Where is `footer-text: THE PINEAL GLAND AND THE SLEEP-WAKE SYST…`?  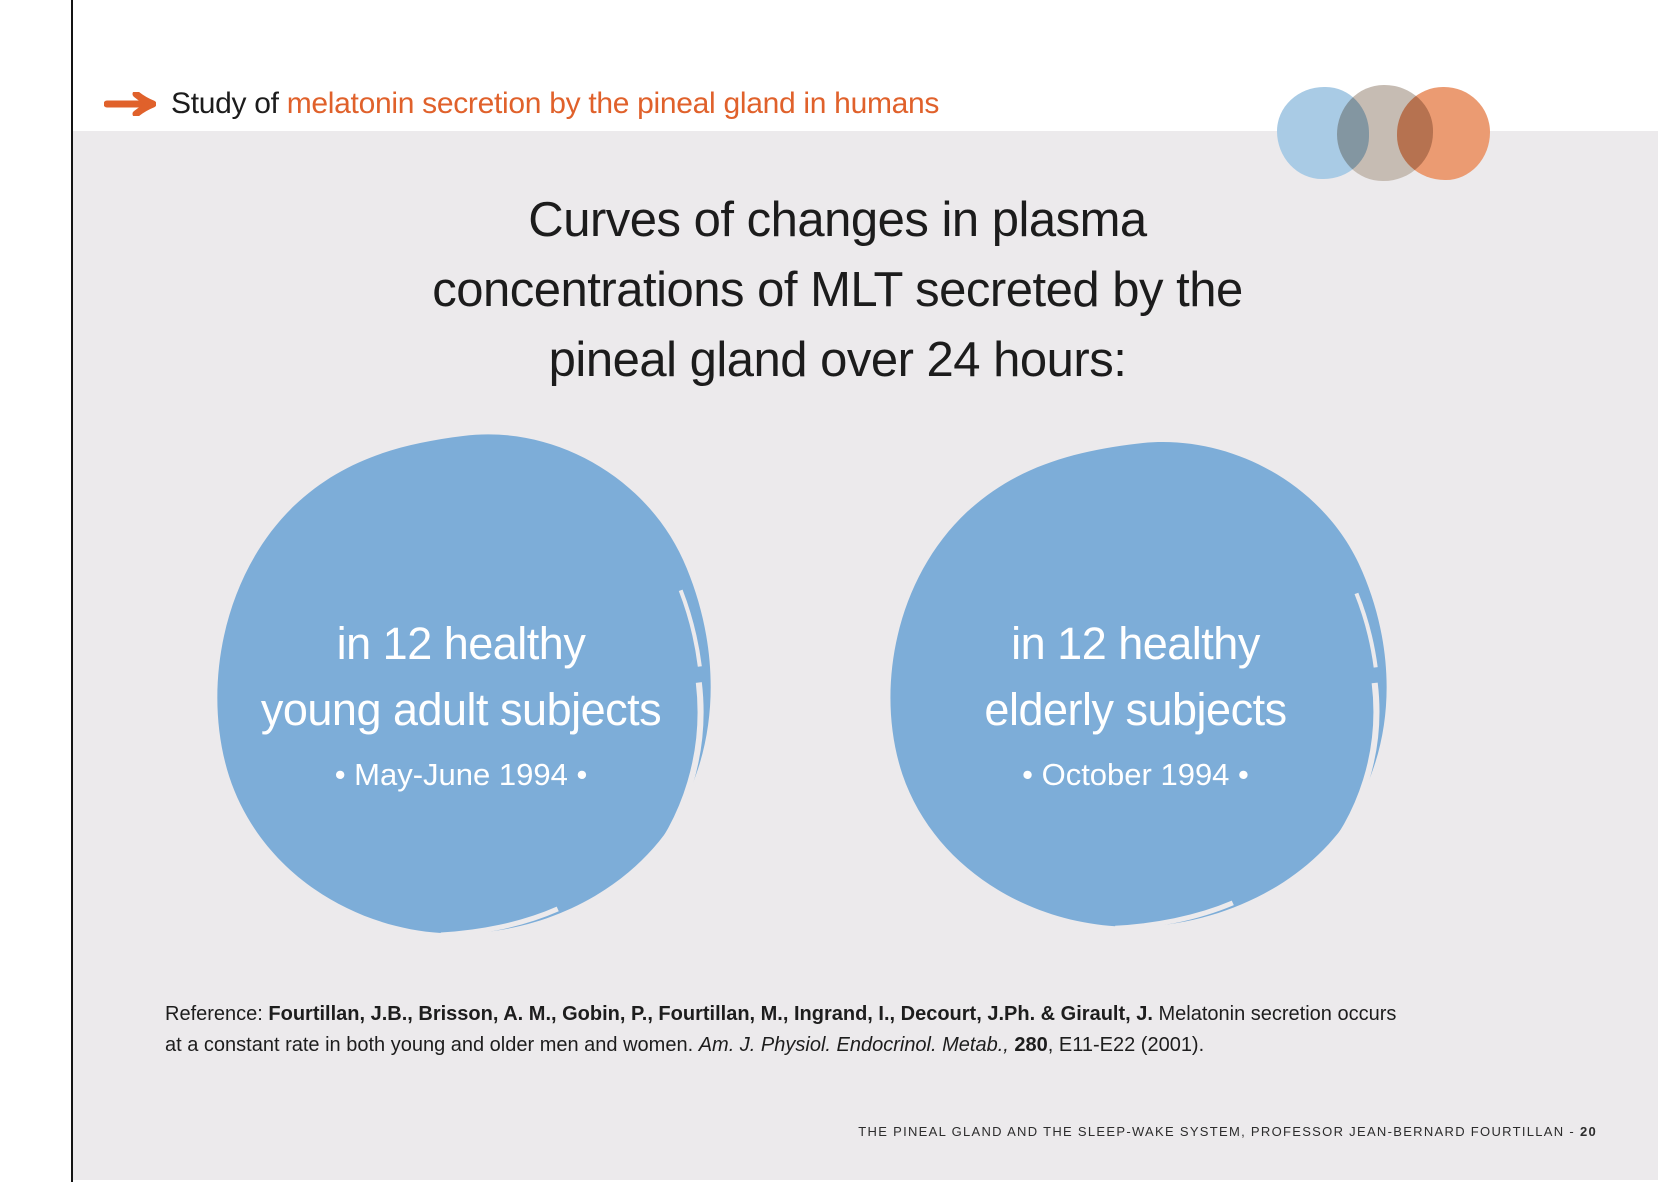
footer-text: THE PINEAL GLAND AND THE SLEEP-WAKE SYST… is located at coordinates (1219, 1131).